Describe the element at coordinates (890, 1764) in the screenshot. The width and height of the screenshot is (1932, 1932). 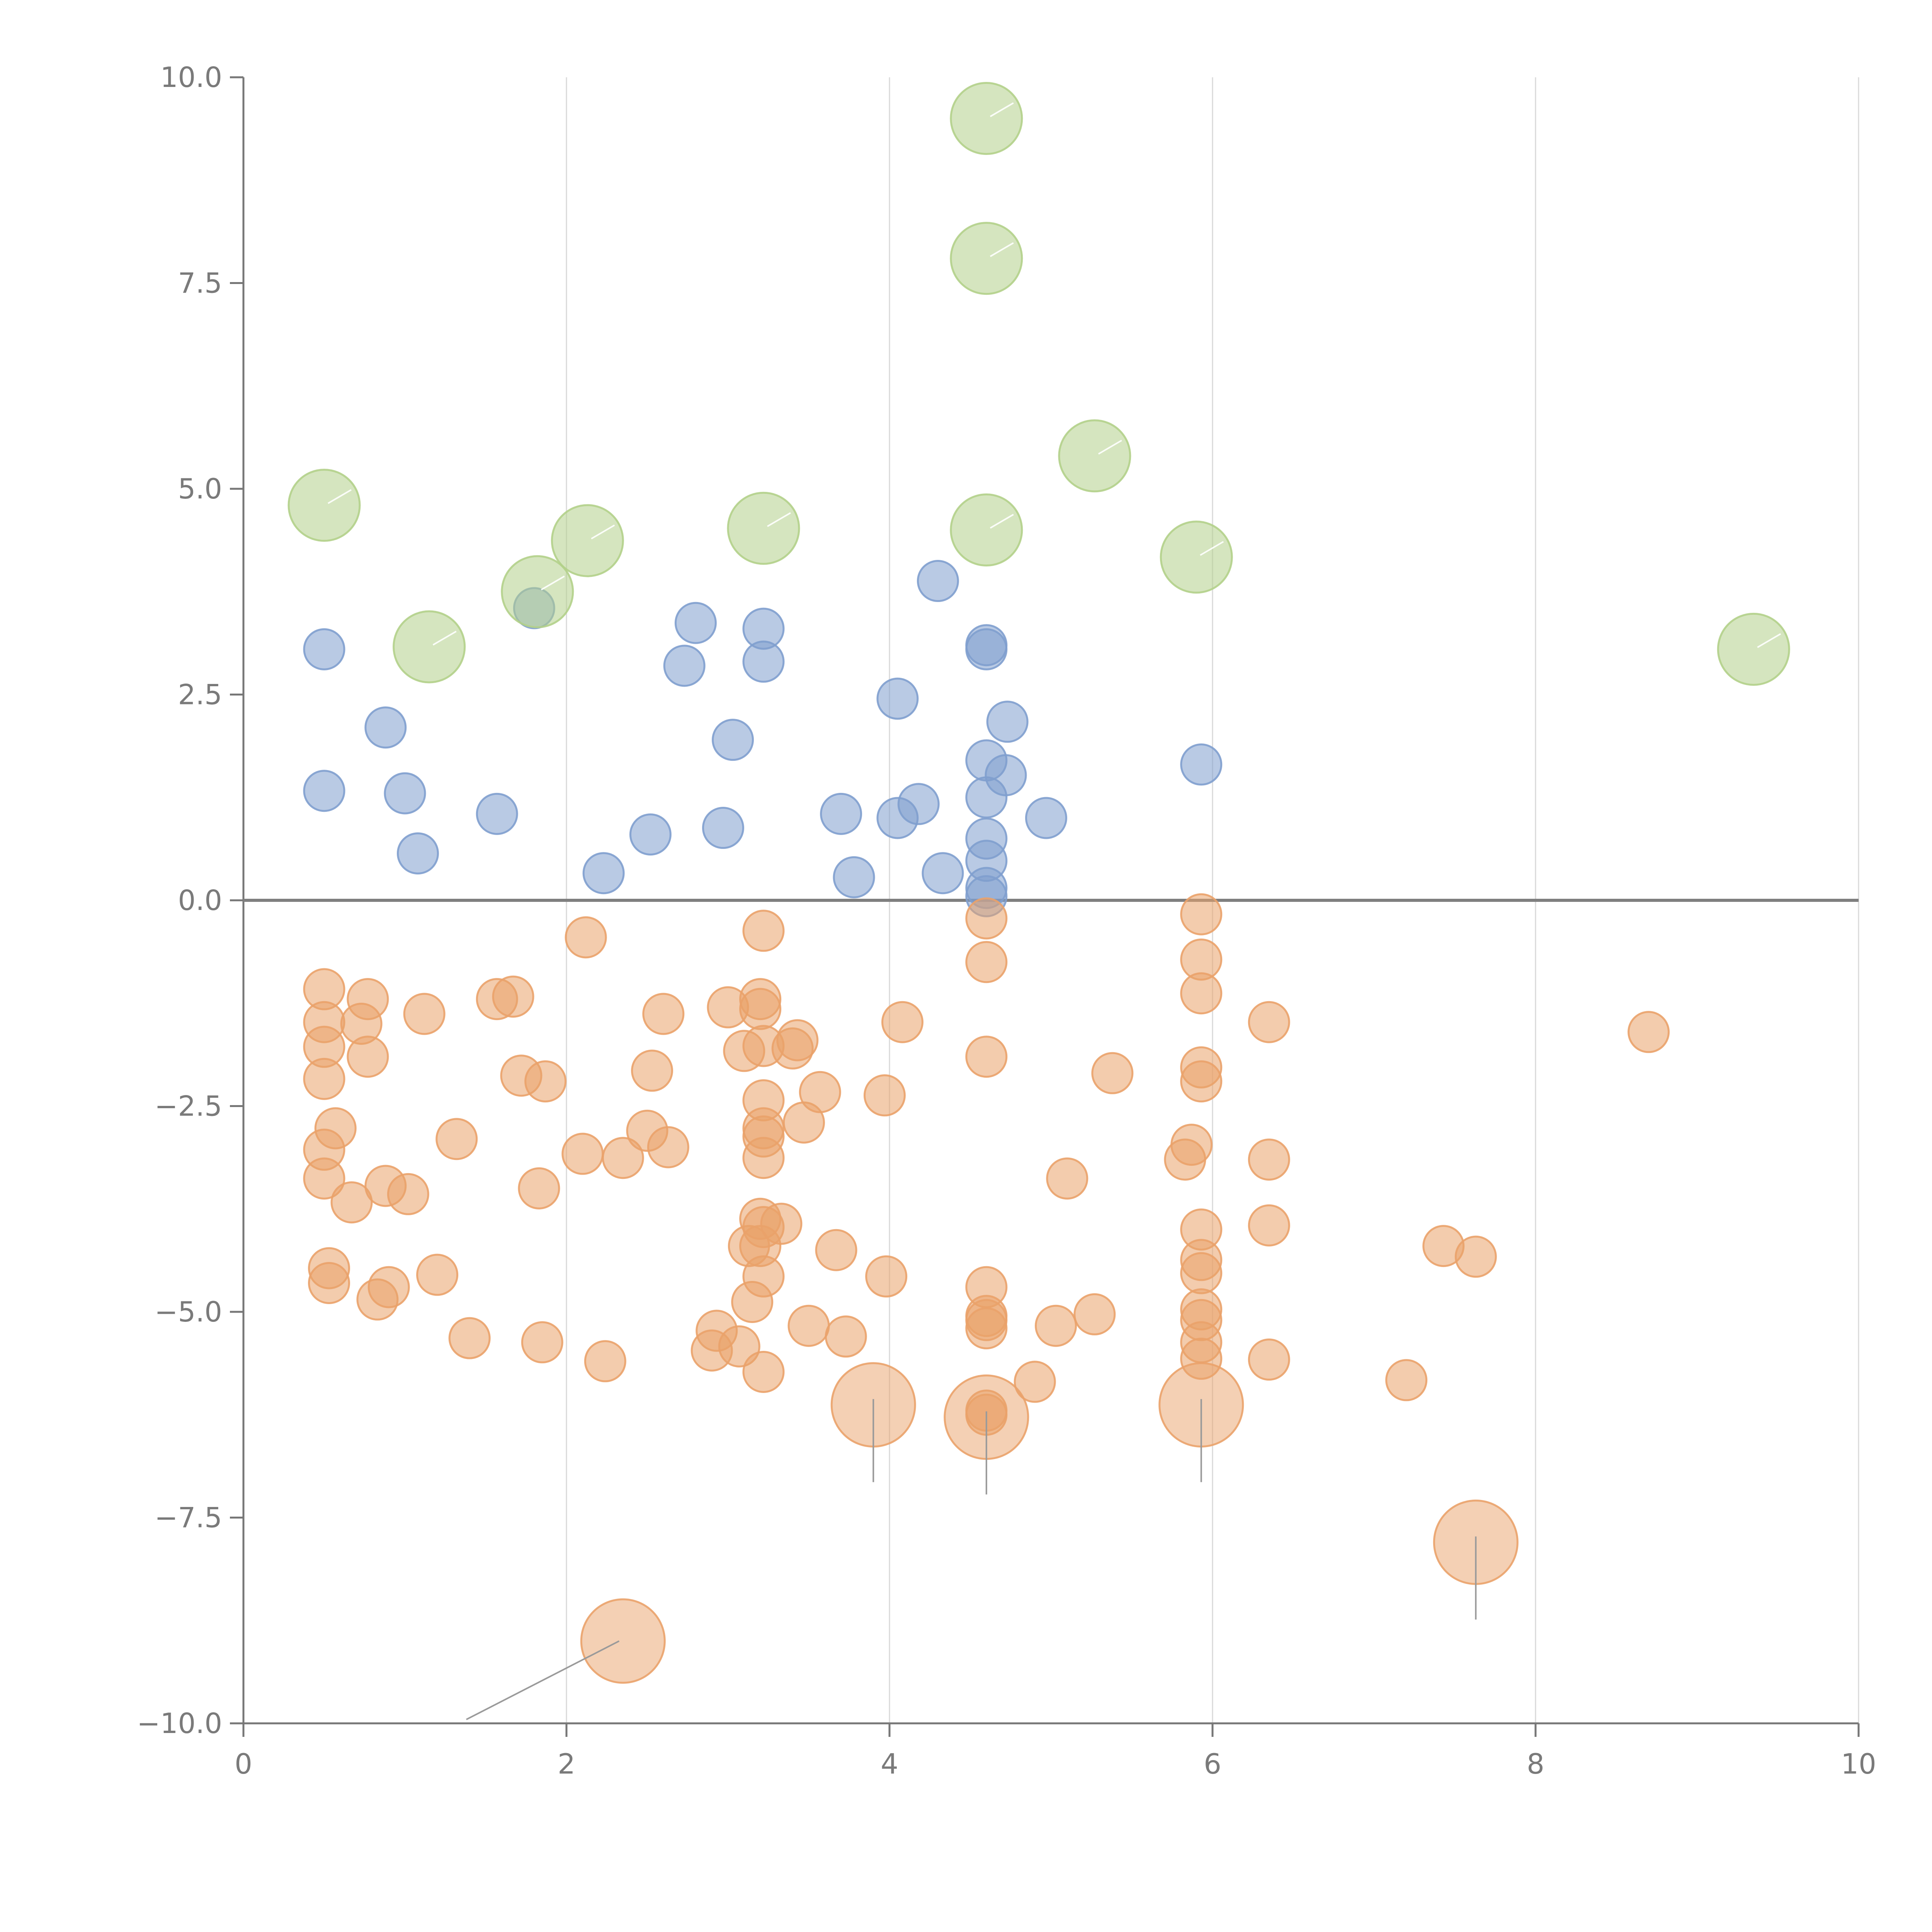
I see `x-tick-label: 4` at that location.